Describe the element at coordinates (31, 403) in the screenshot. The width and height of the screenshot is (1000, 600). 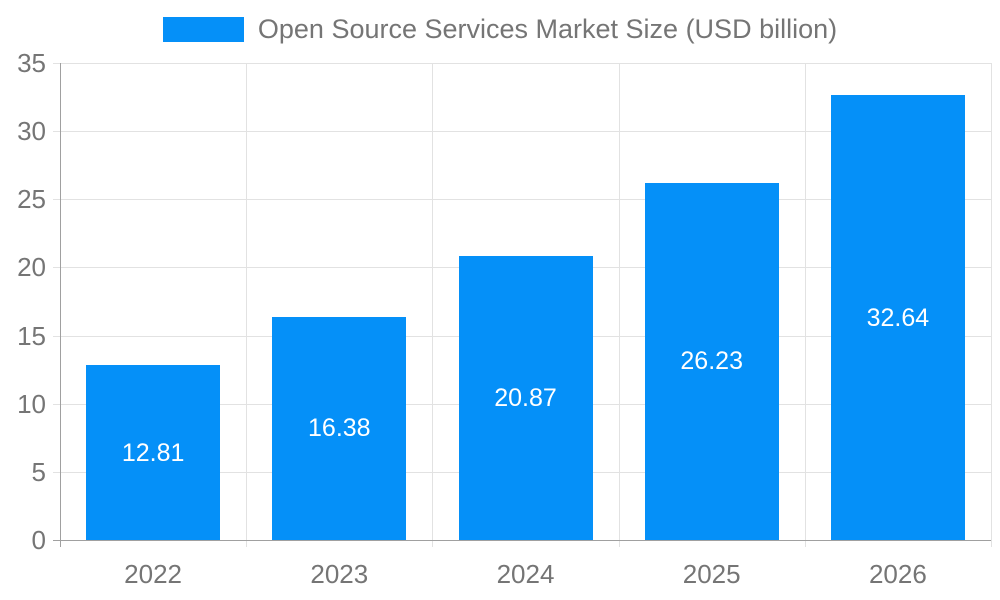
I see `y-tick-label: 10` at that location.